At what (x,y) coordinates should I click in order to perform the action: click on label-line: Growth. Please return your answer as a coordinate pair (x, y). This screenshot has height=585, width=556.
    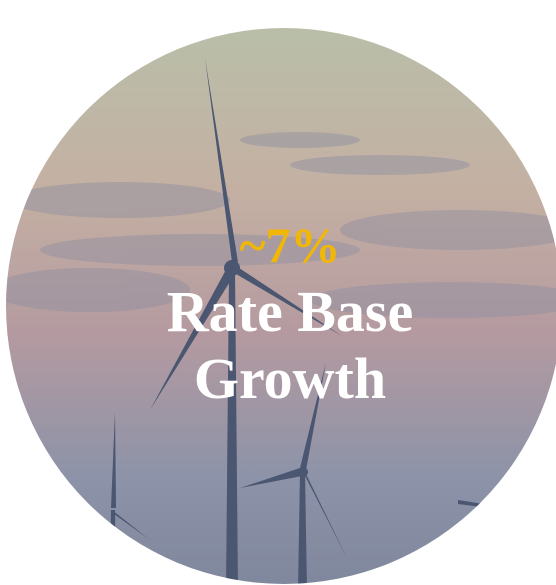
    Looking at the image, I should click on (290, 378).